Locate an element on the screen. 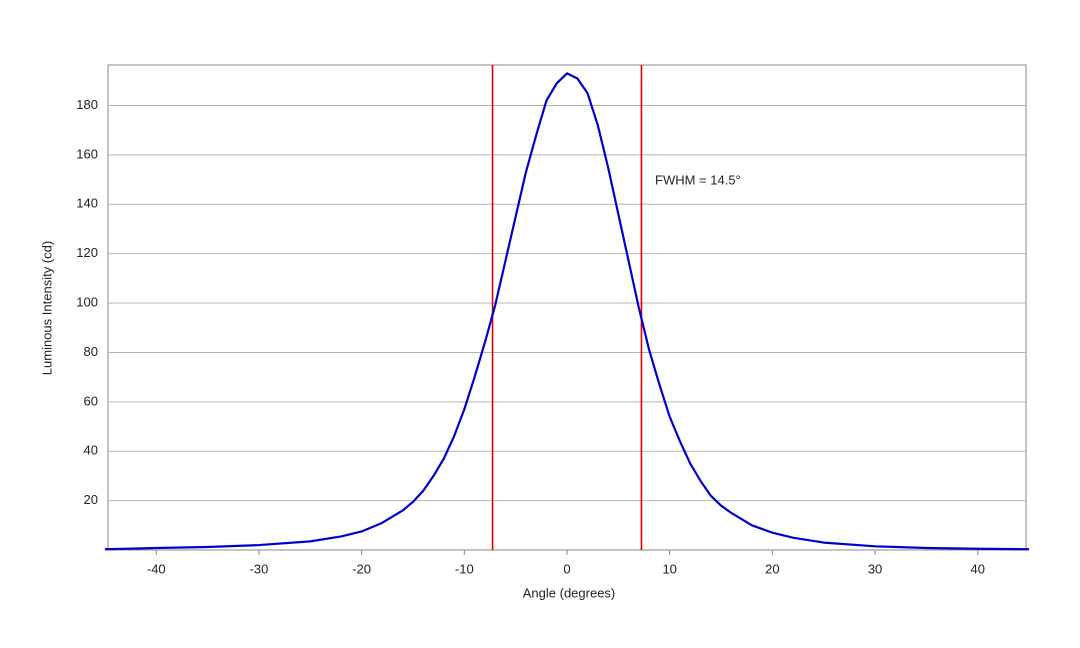 The image size is (1080, 648). y-tick-label: 140 is located at coordinates (87, 203).